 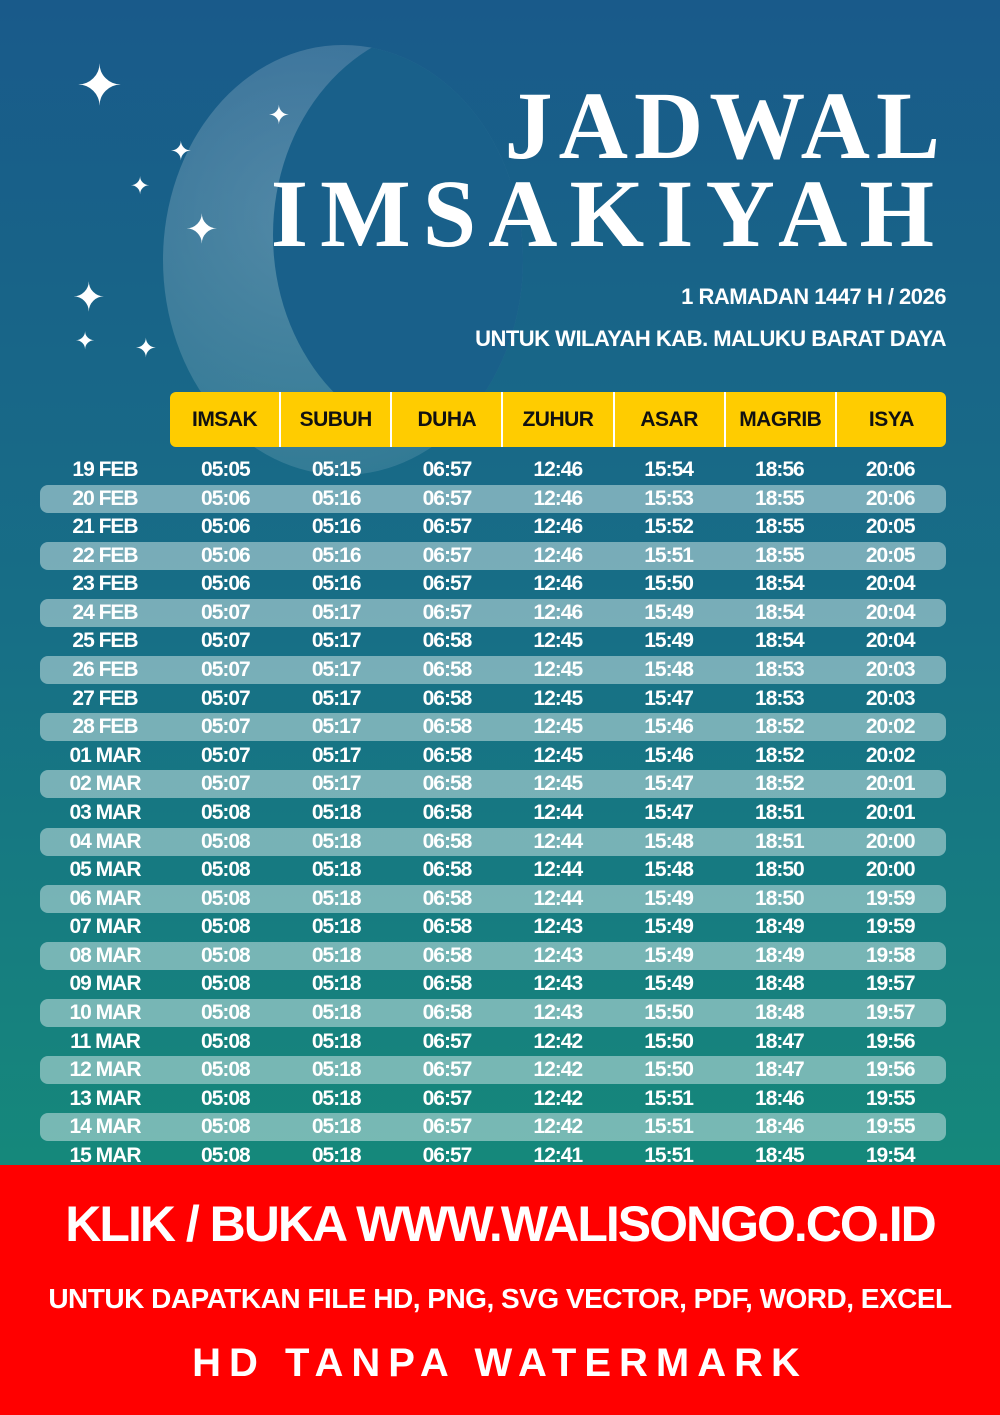 I want to click on date-cell: 14 MAR, so click(x=105, y=1127).